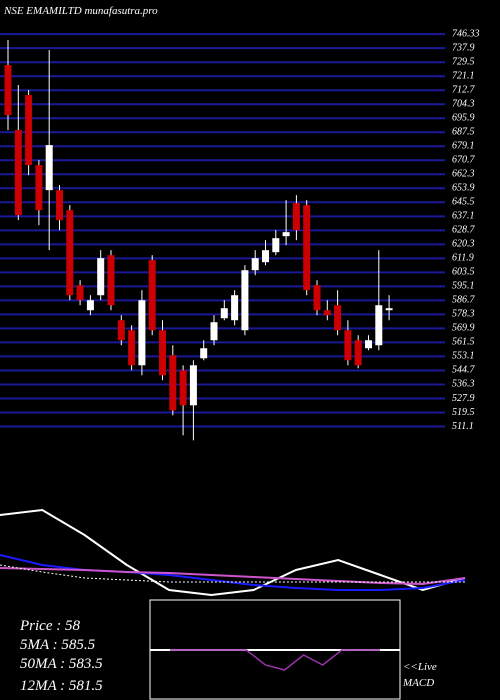  I want to click on y-tick-label: 670.7, so click(464, 160).